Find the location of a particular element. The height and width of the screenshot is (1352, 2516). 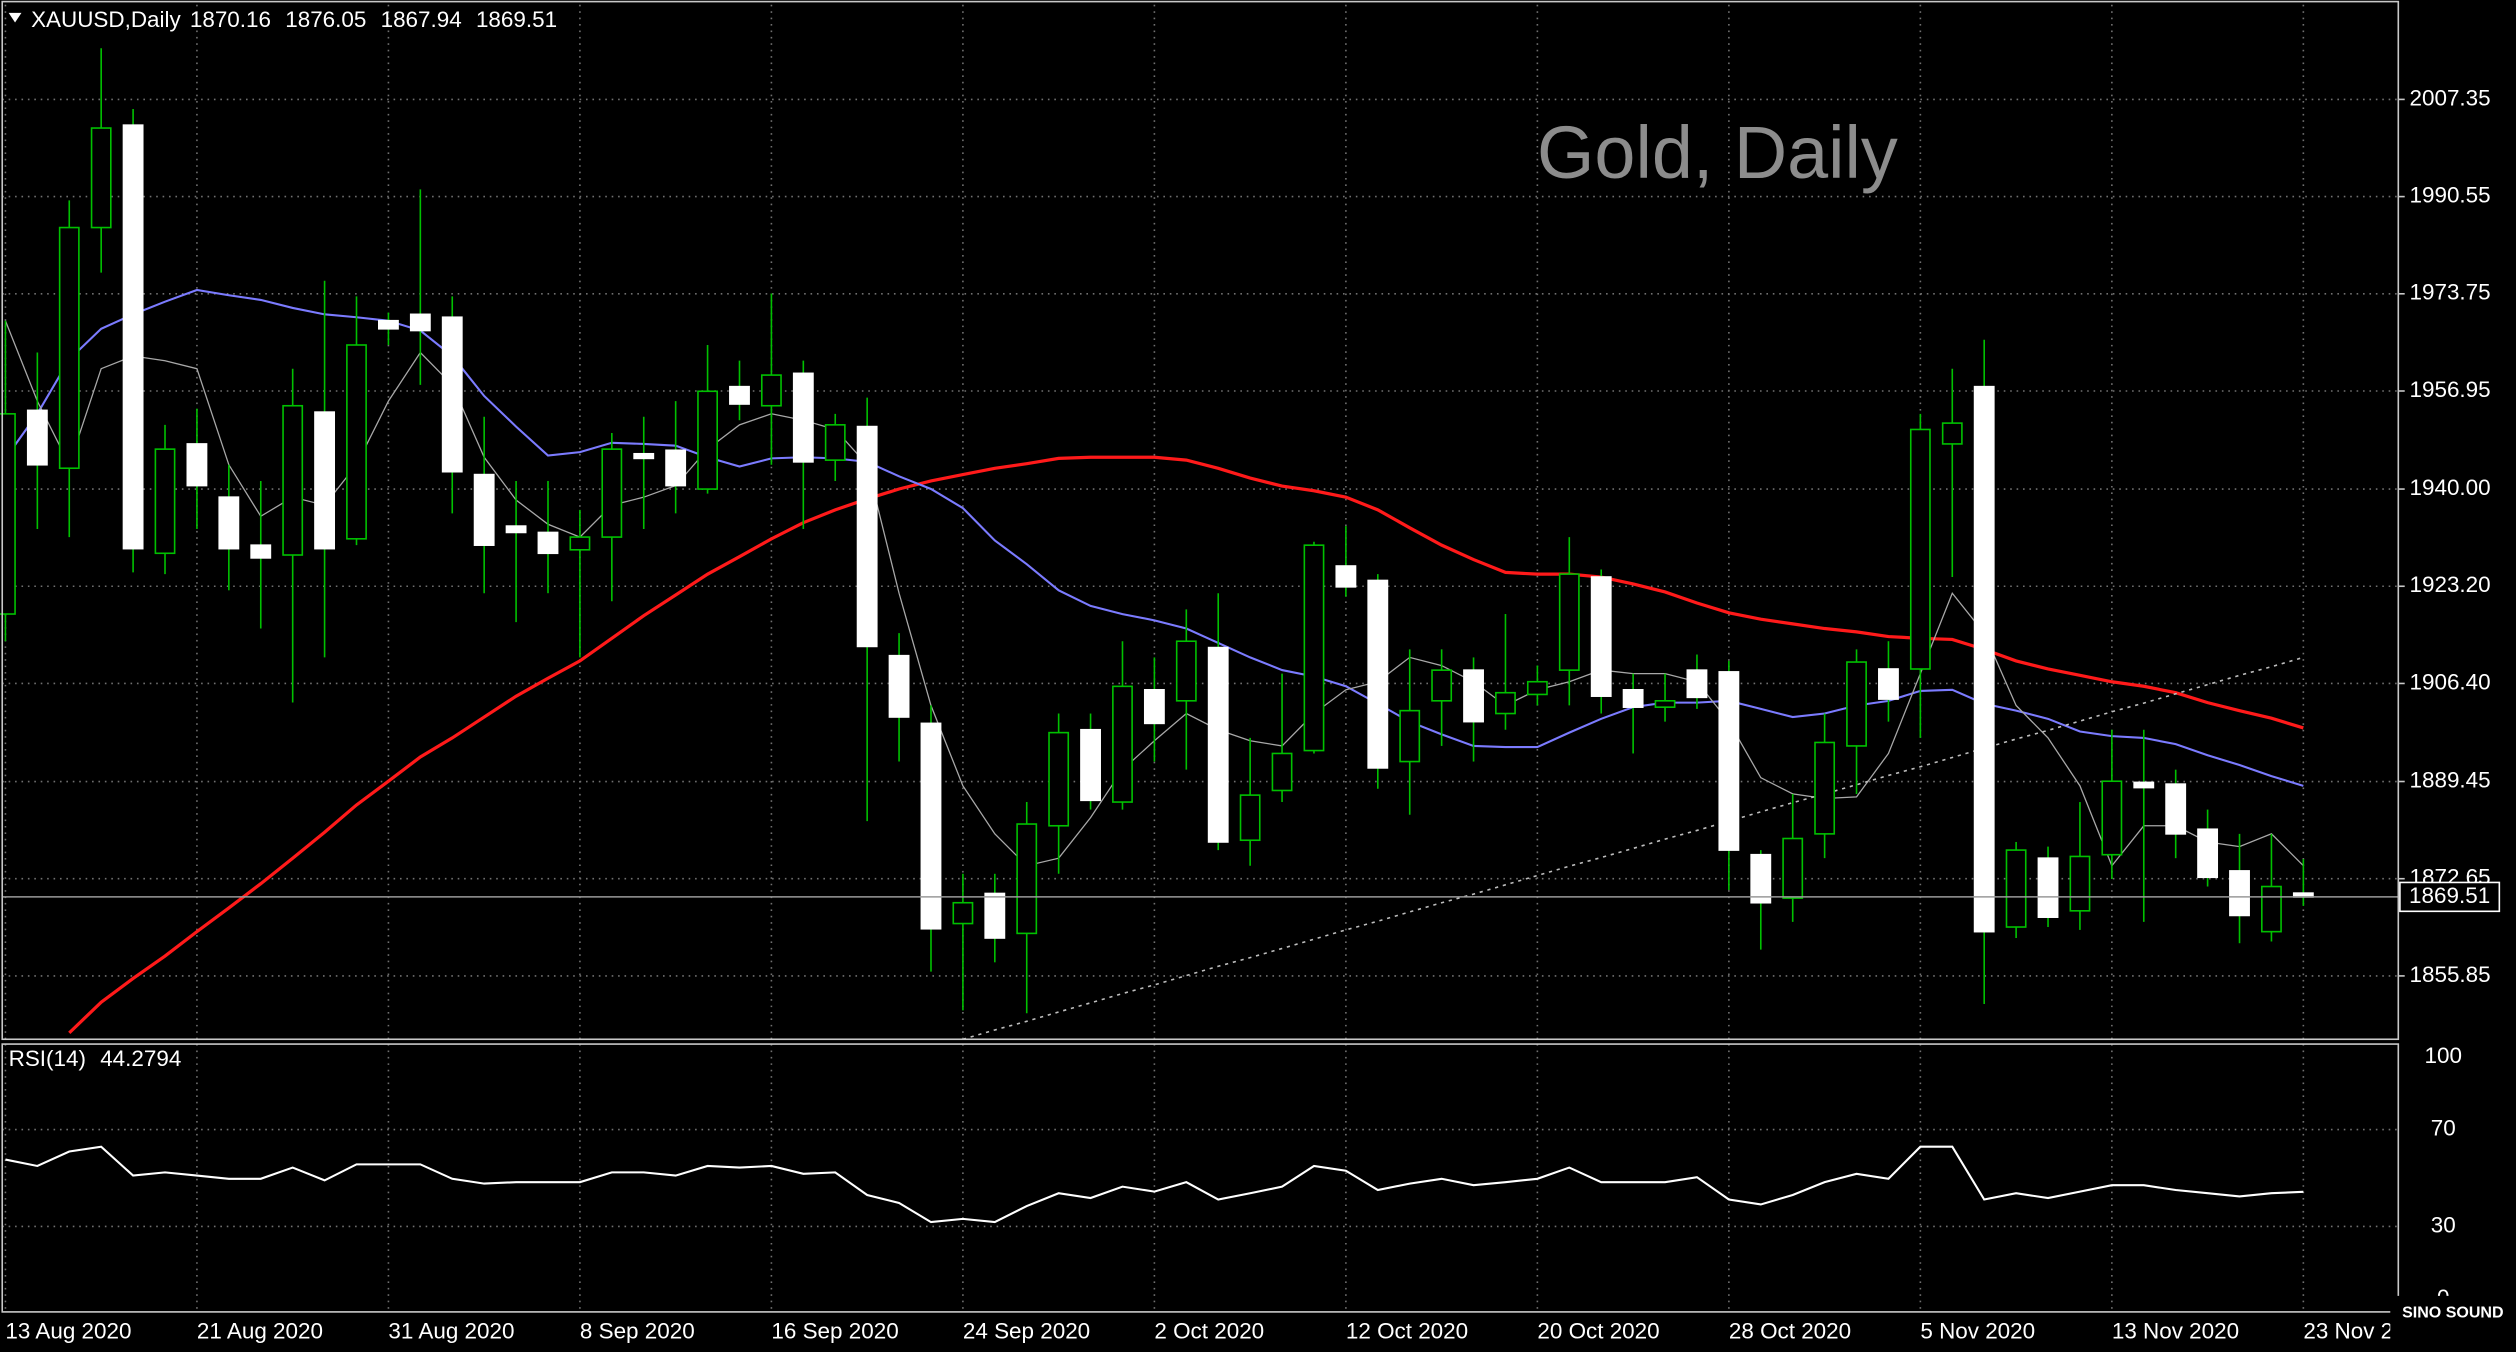

rsi-tick-label: 100 is located at coordinates (2442, 1055).